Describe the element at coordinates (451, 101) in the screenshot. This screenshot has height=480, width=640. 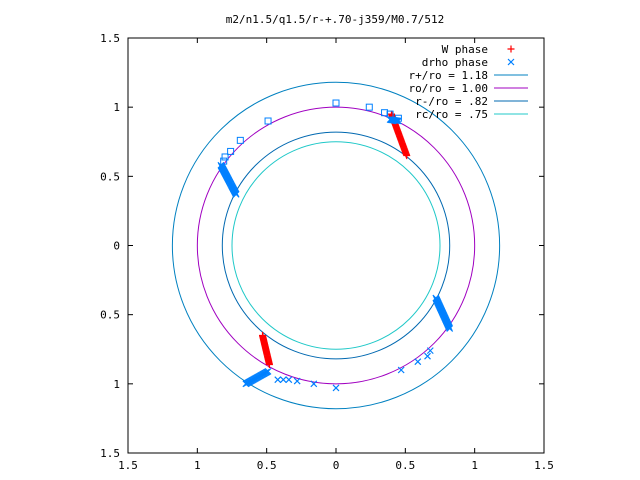
I see `legend-label: r-/ro = .82` at that location.